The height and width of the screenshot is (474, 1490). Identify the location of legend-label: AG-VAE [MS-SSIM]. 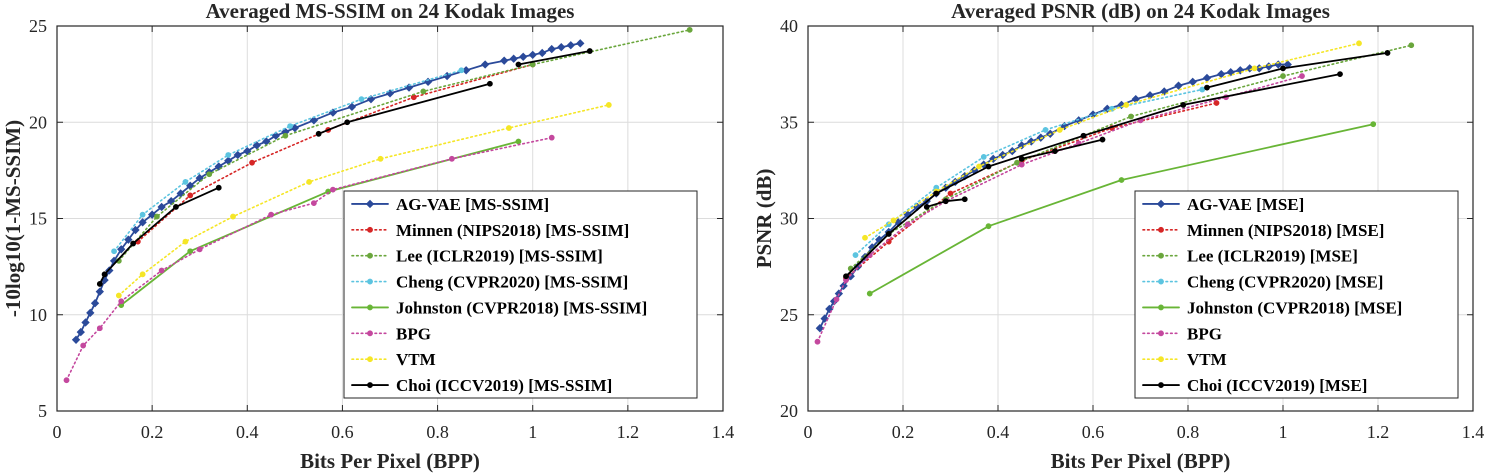
(472, 204).